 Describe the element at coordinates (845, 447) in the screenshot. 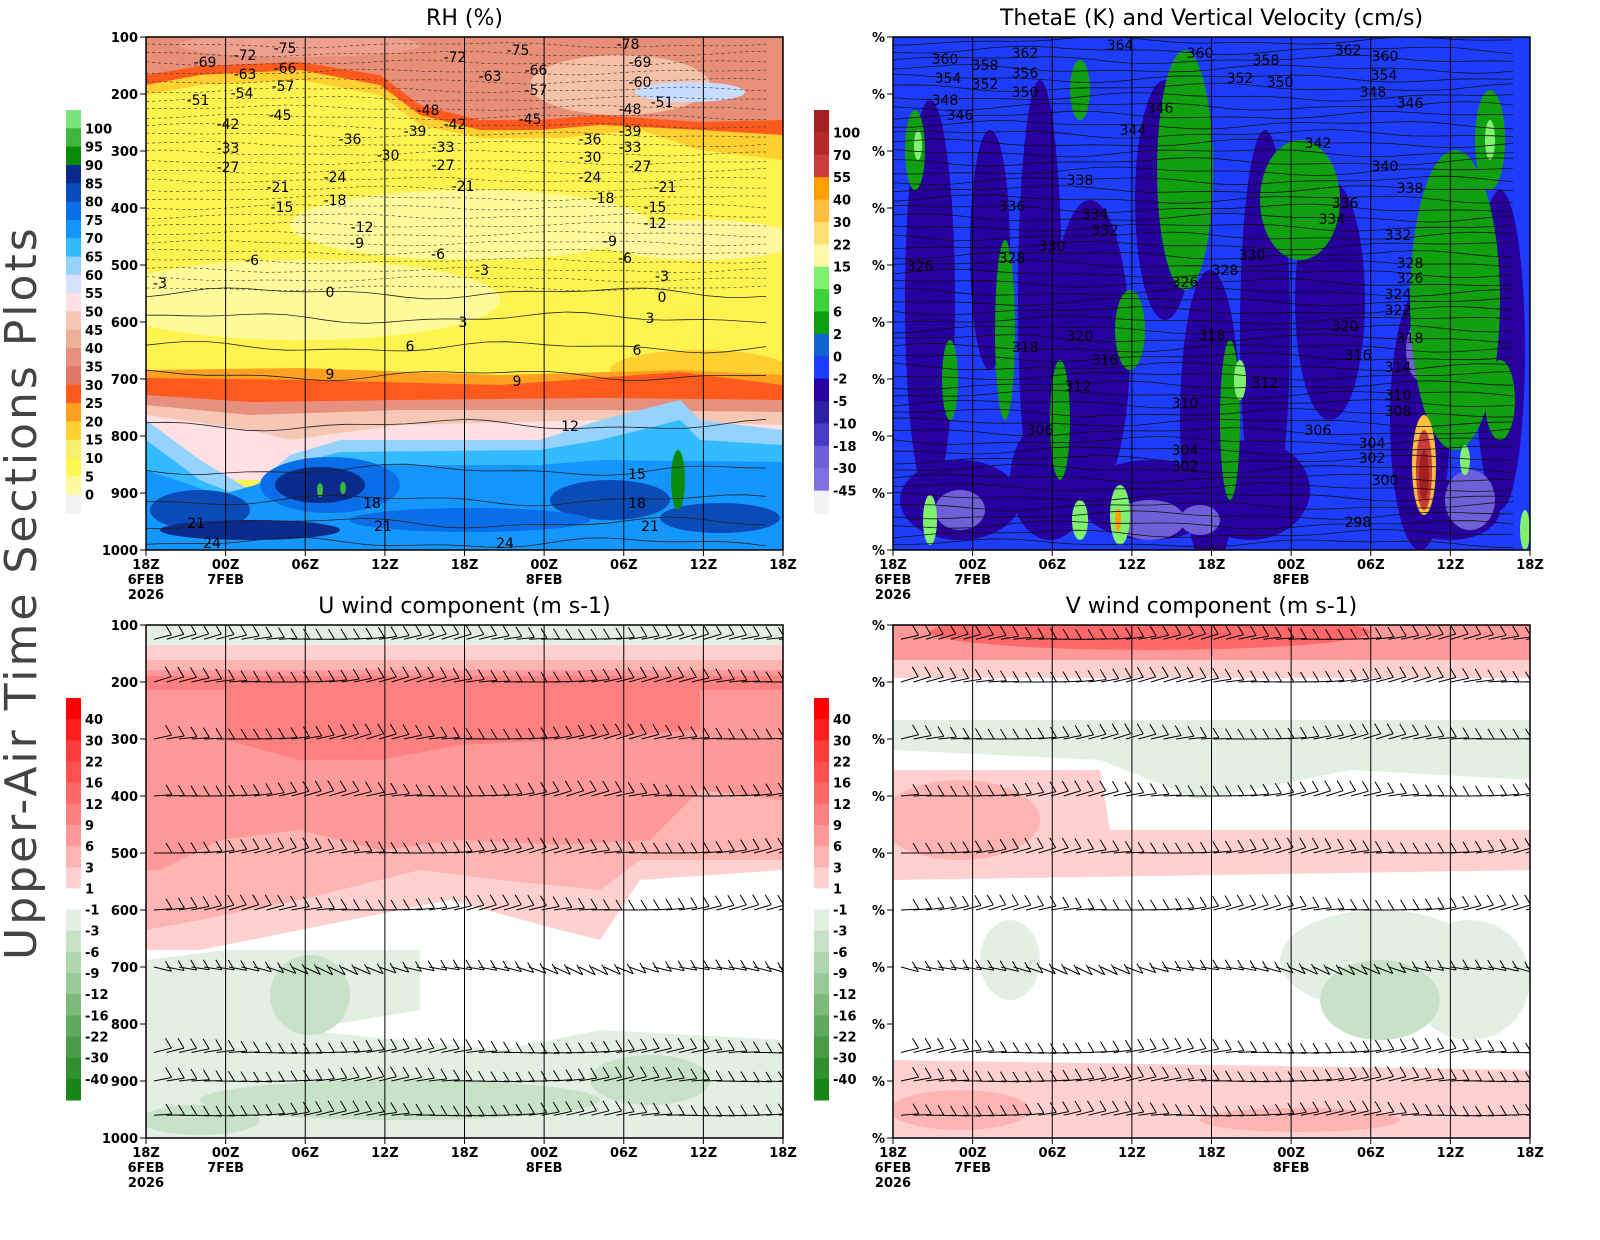

I see `colorbar-label: -18` at that location.